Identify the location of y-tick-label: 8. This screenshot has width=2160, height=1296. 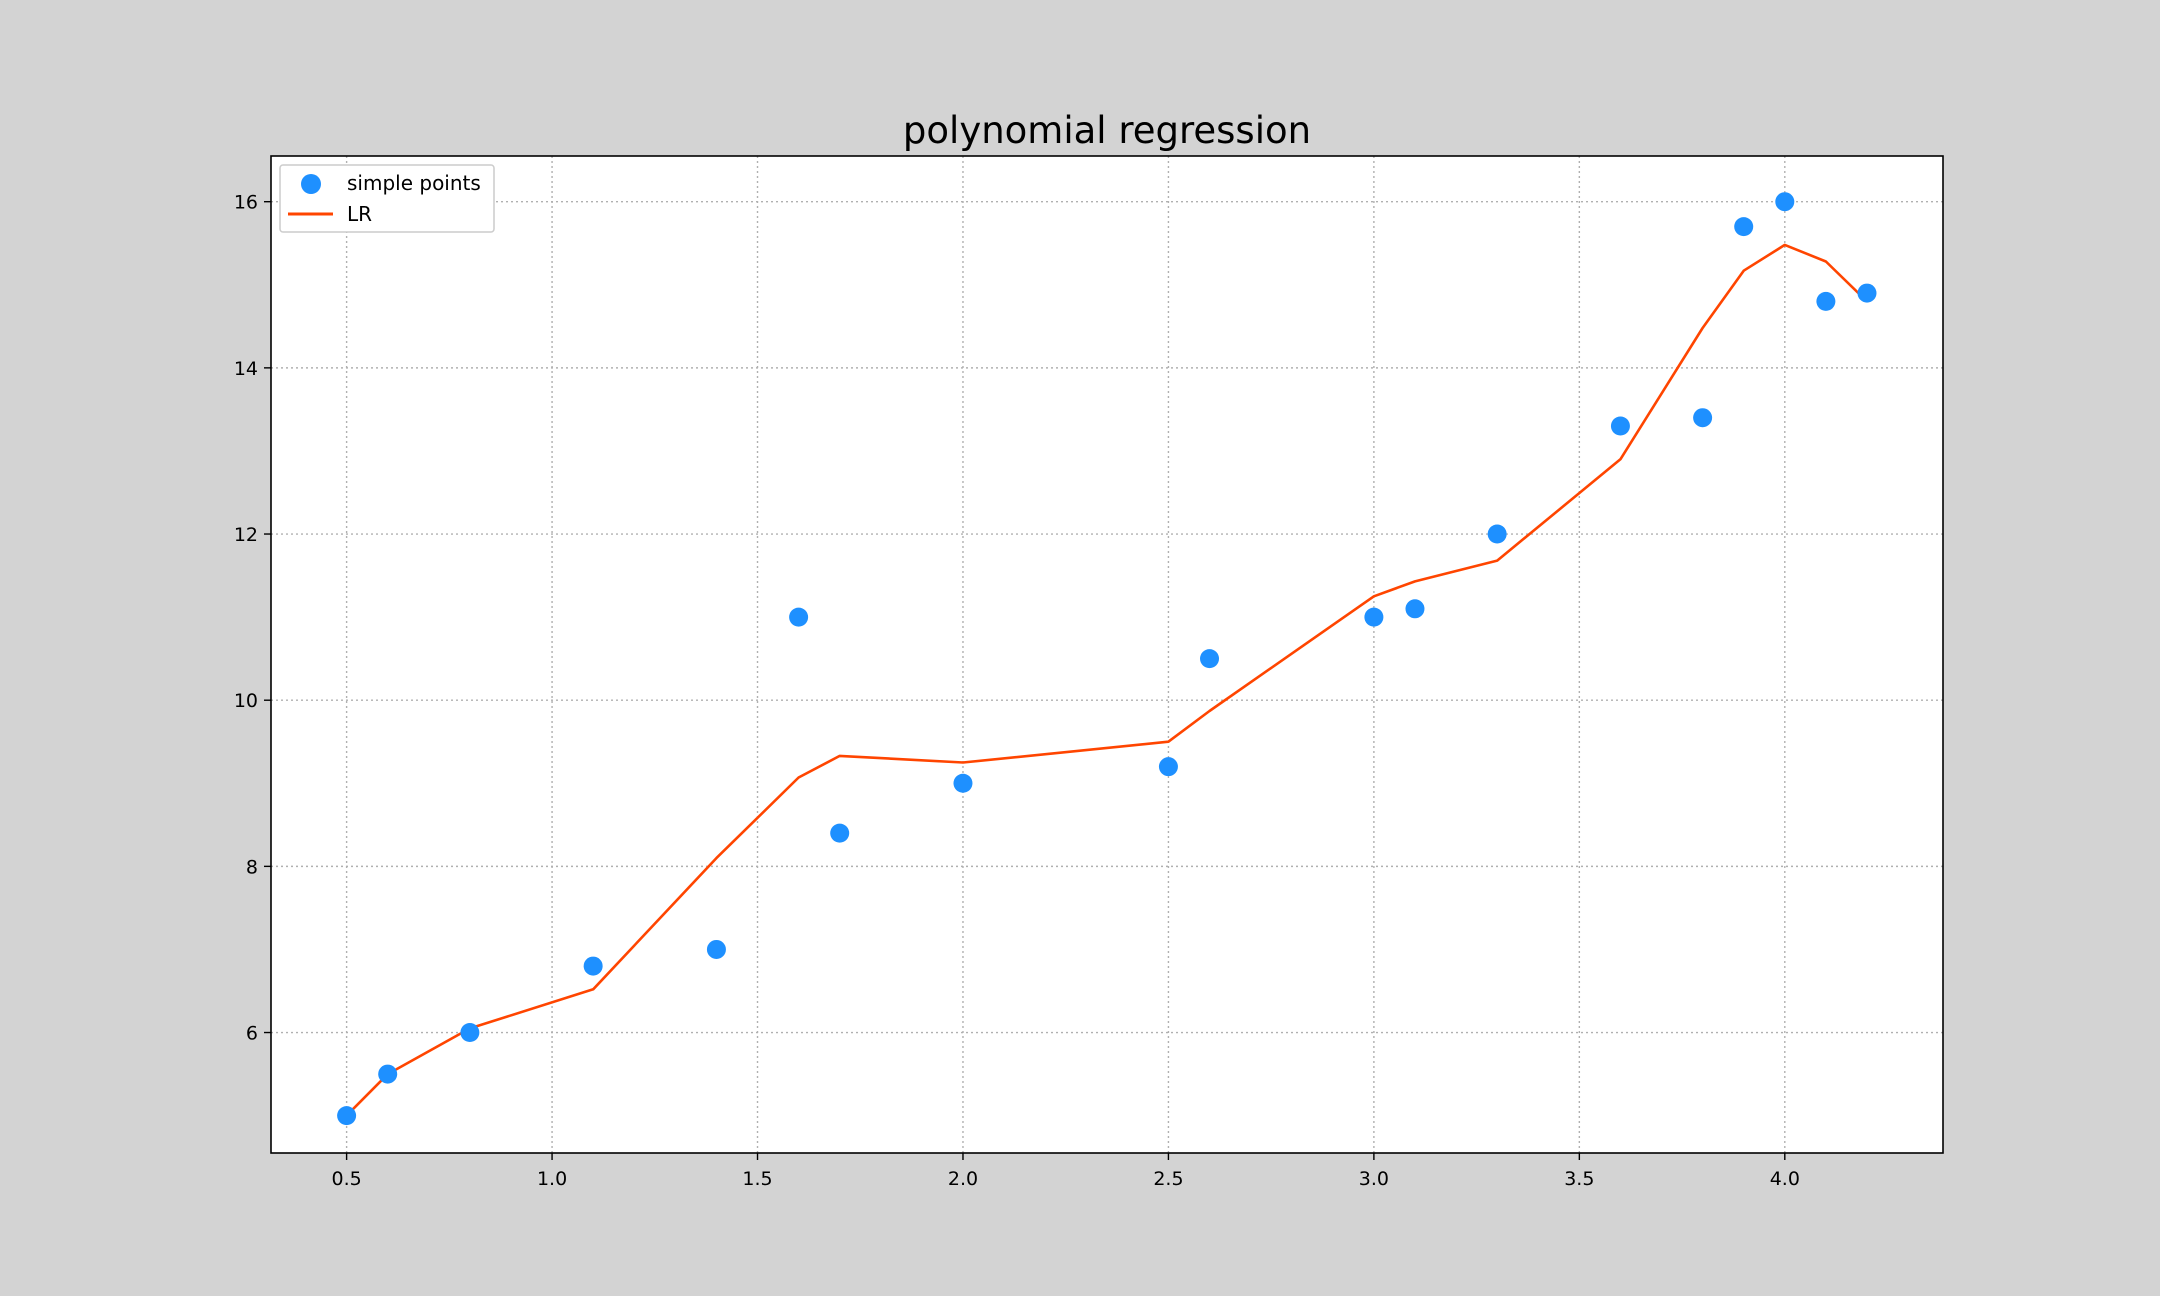
(252, 867).